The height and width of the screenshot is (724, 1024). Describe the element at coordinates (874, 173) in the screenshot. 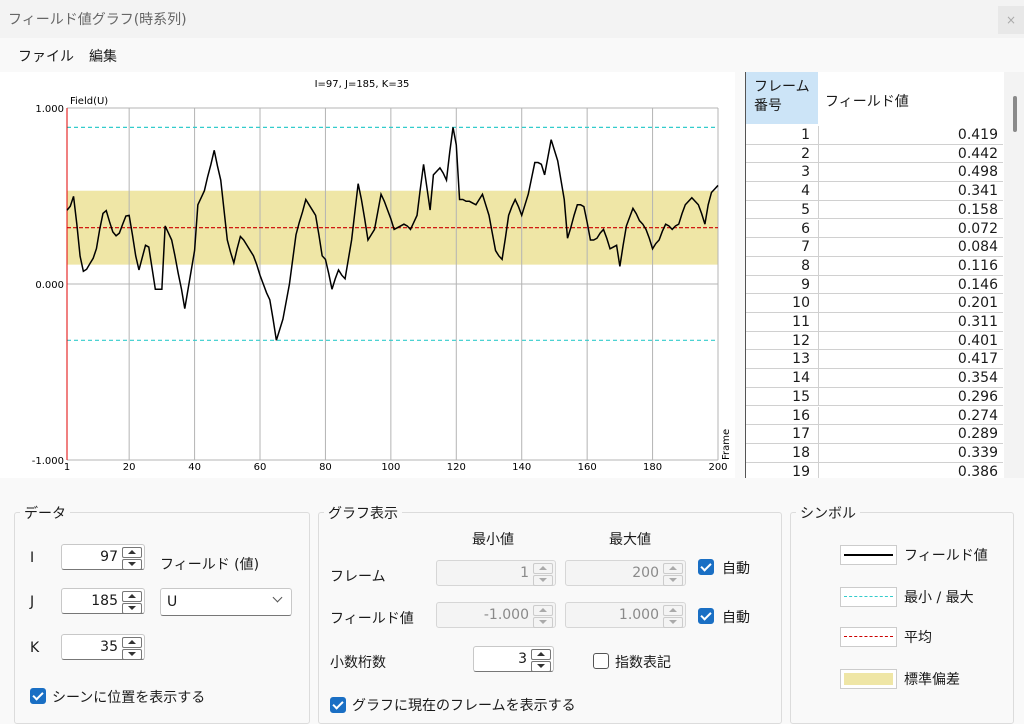

I see `table-row: 3 0.498` at that location.